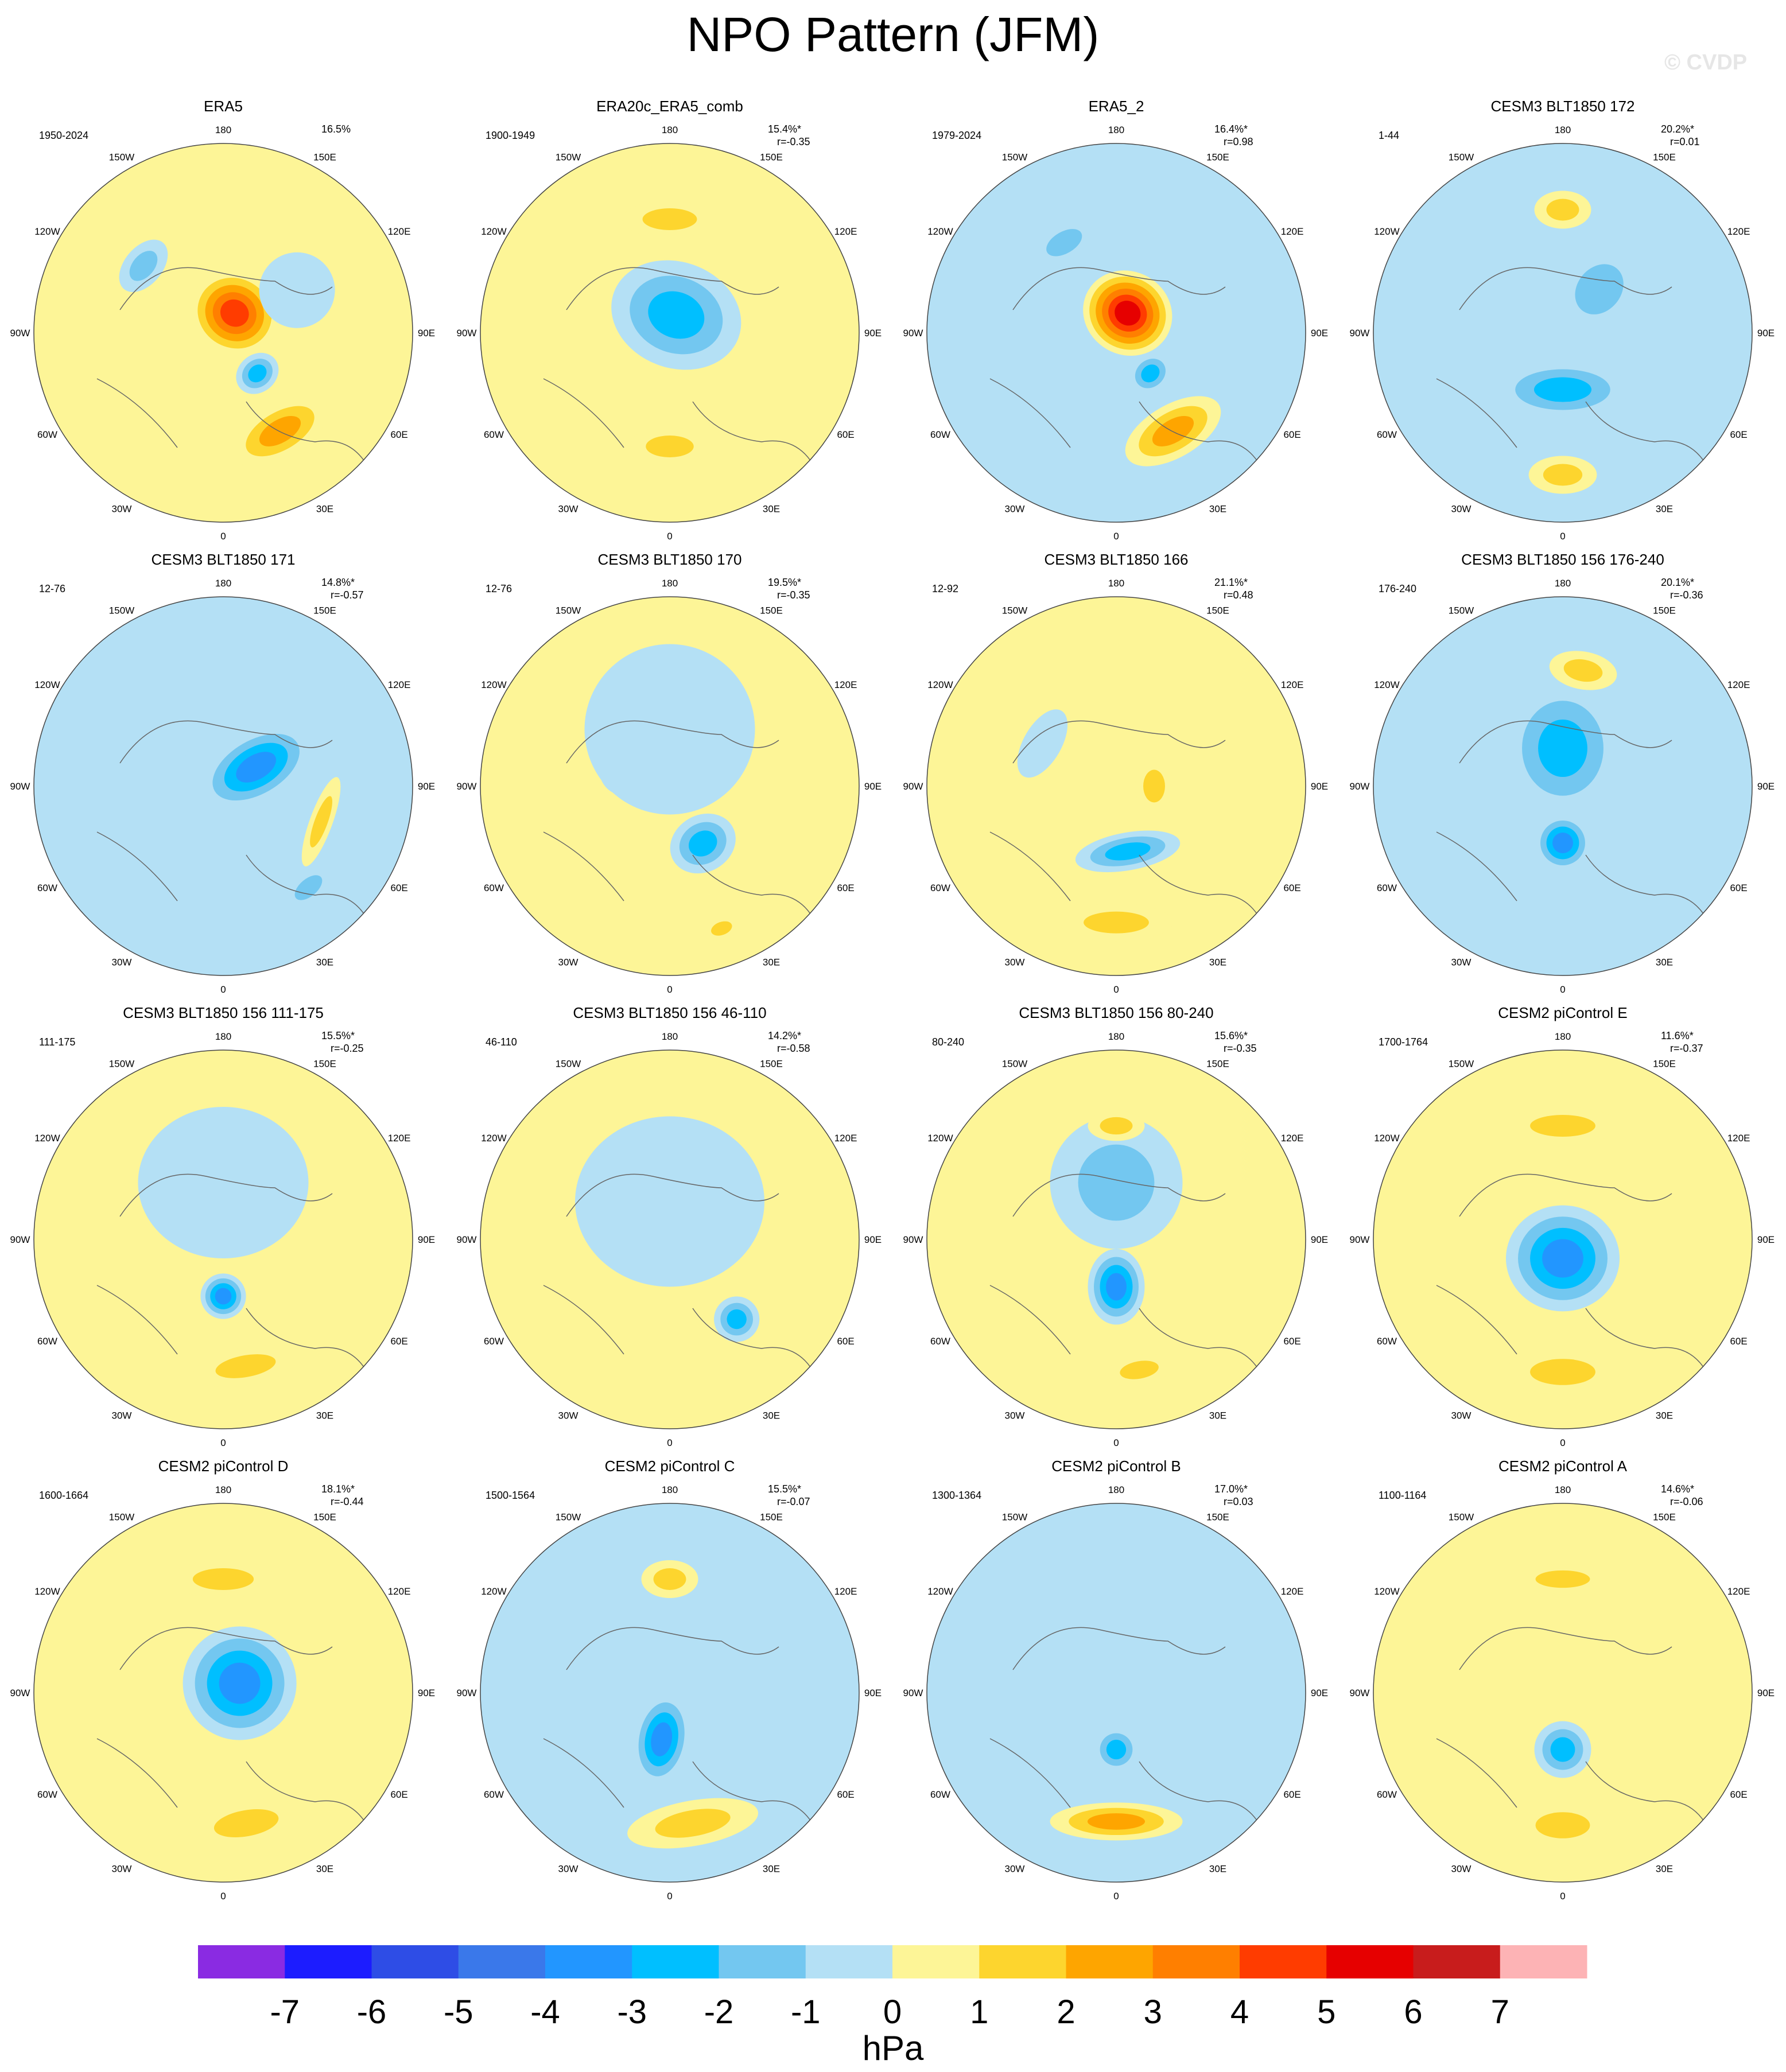 This screenshot has width=1786, height=2072. Describe the element at coordinates (1238, 141) in the screenshot. I see `panel-correlation: r=0.98` at that location.